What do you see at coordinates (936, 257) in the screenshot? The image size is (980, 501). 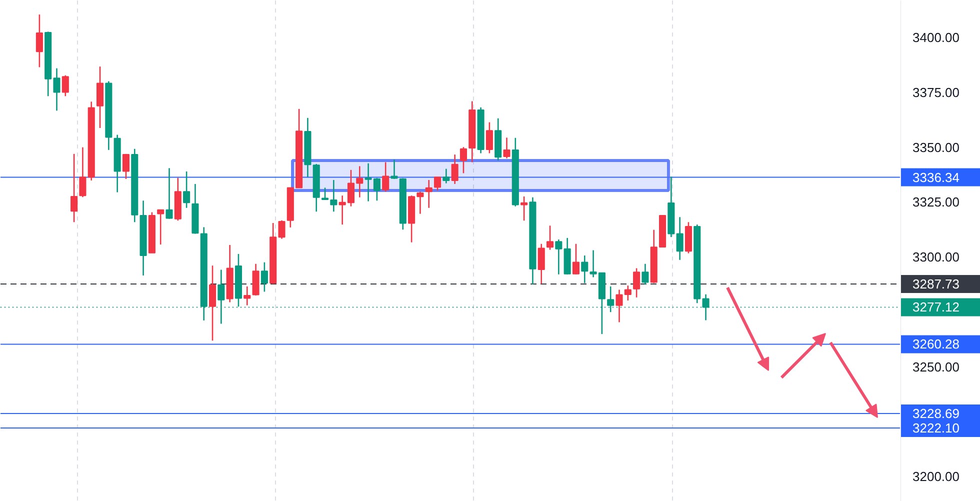 I see `y-tick-label: 3300.00` at bounding box center [936, 257].